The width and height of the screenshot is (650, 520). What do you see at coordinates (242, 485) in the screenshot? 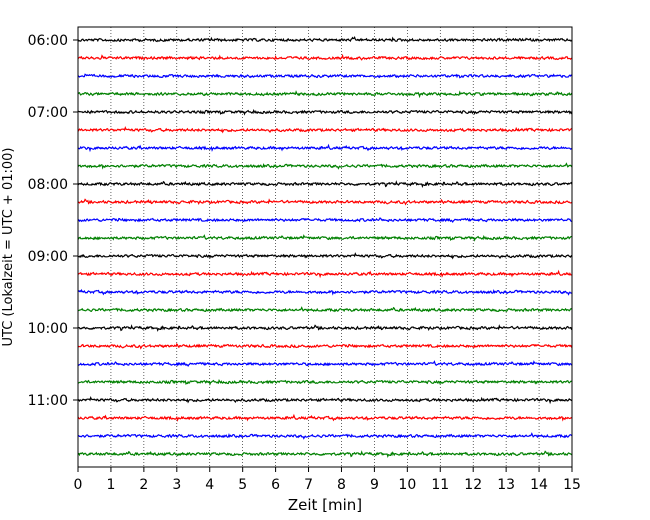
I see `x-tick-label: 5` at bounding box center [242, 485].